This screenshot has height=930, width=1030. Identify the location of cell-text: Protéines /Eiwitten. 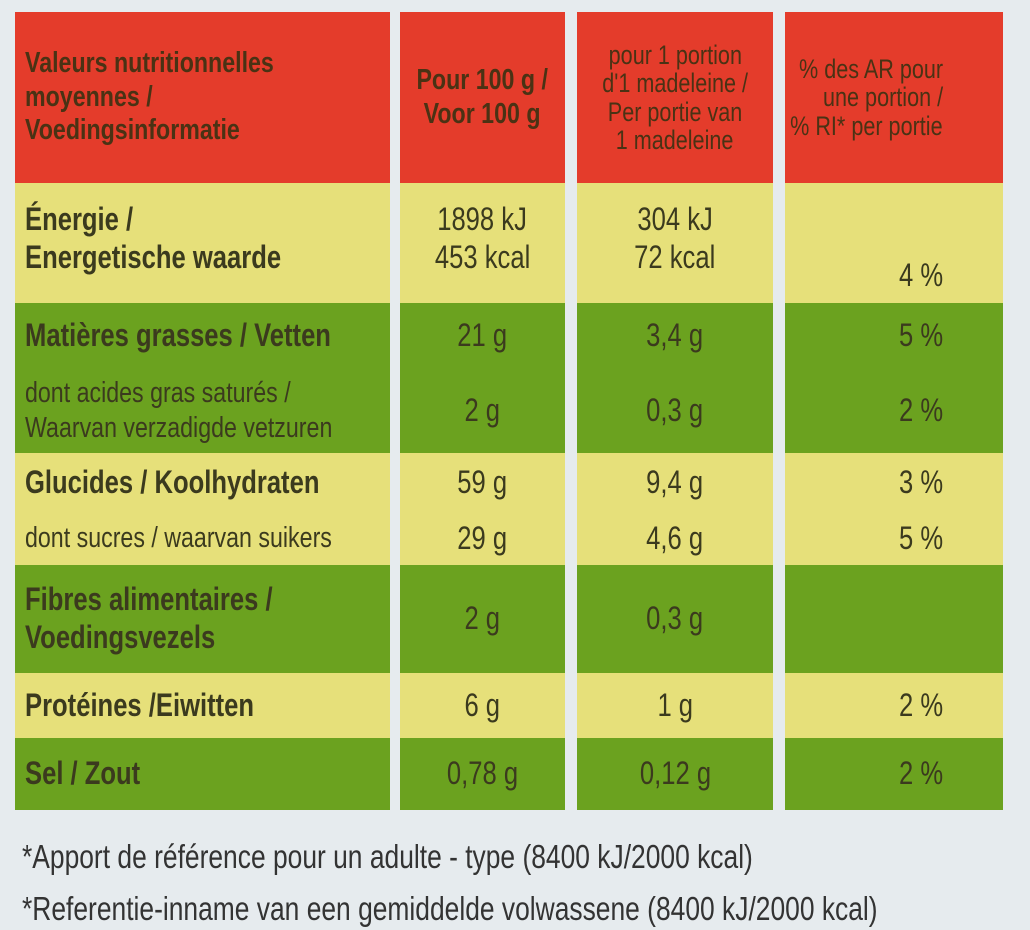
(140, 704).